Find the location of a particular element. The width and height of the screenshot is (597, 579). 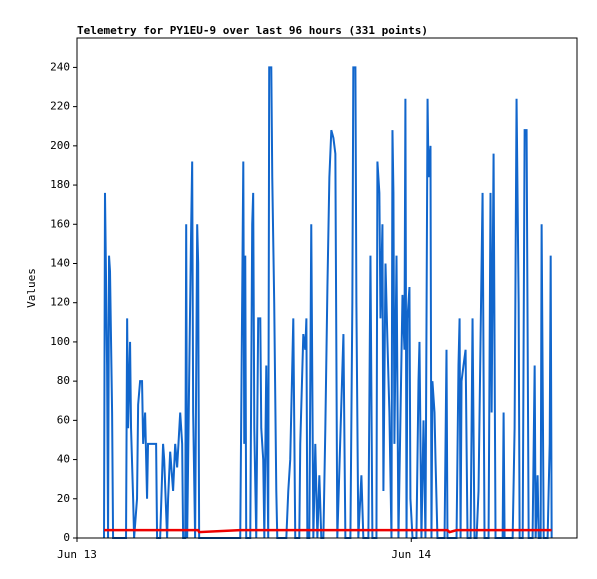

y-tick-label: 80 is located at coordinates (63, 380).